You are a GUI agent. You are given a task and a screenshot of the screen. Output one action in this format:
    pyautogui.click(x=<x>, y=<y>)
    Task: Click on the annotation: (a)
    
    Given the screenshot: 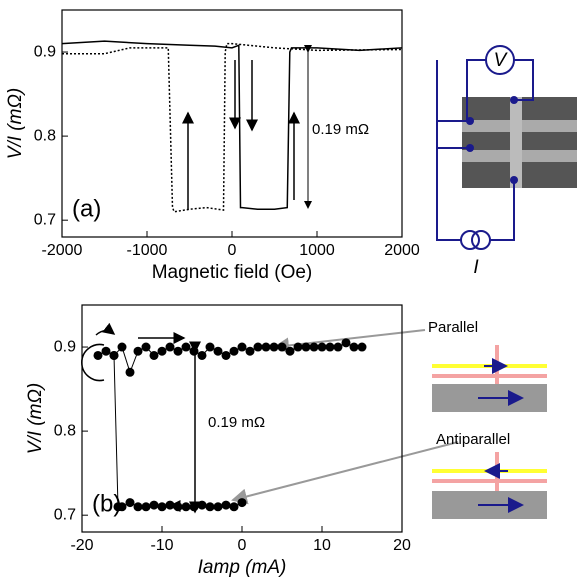 What is the action you would take?
    pyautogui.click(x=86, y=208)
    